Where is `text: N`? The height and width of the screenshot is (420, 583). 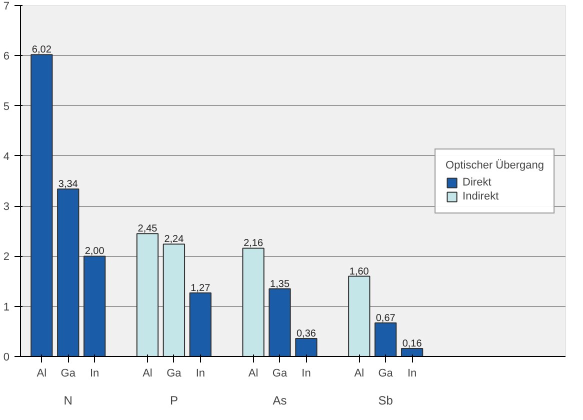 text: N is located at coordinates (68, 401).